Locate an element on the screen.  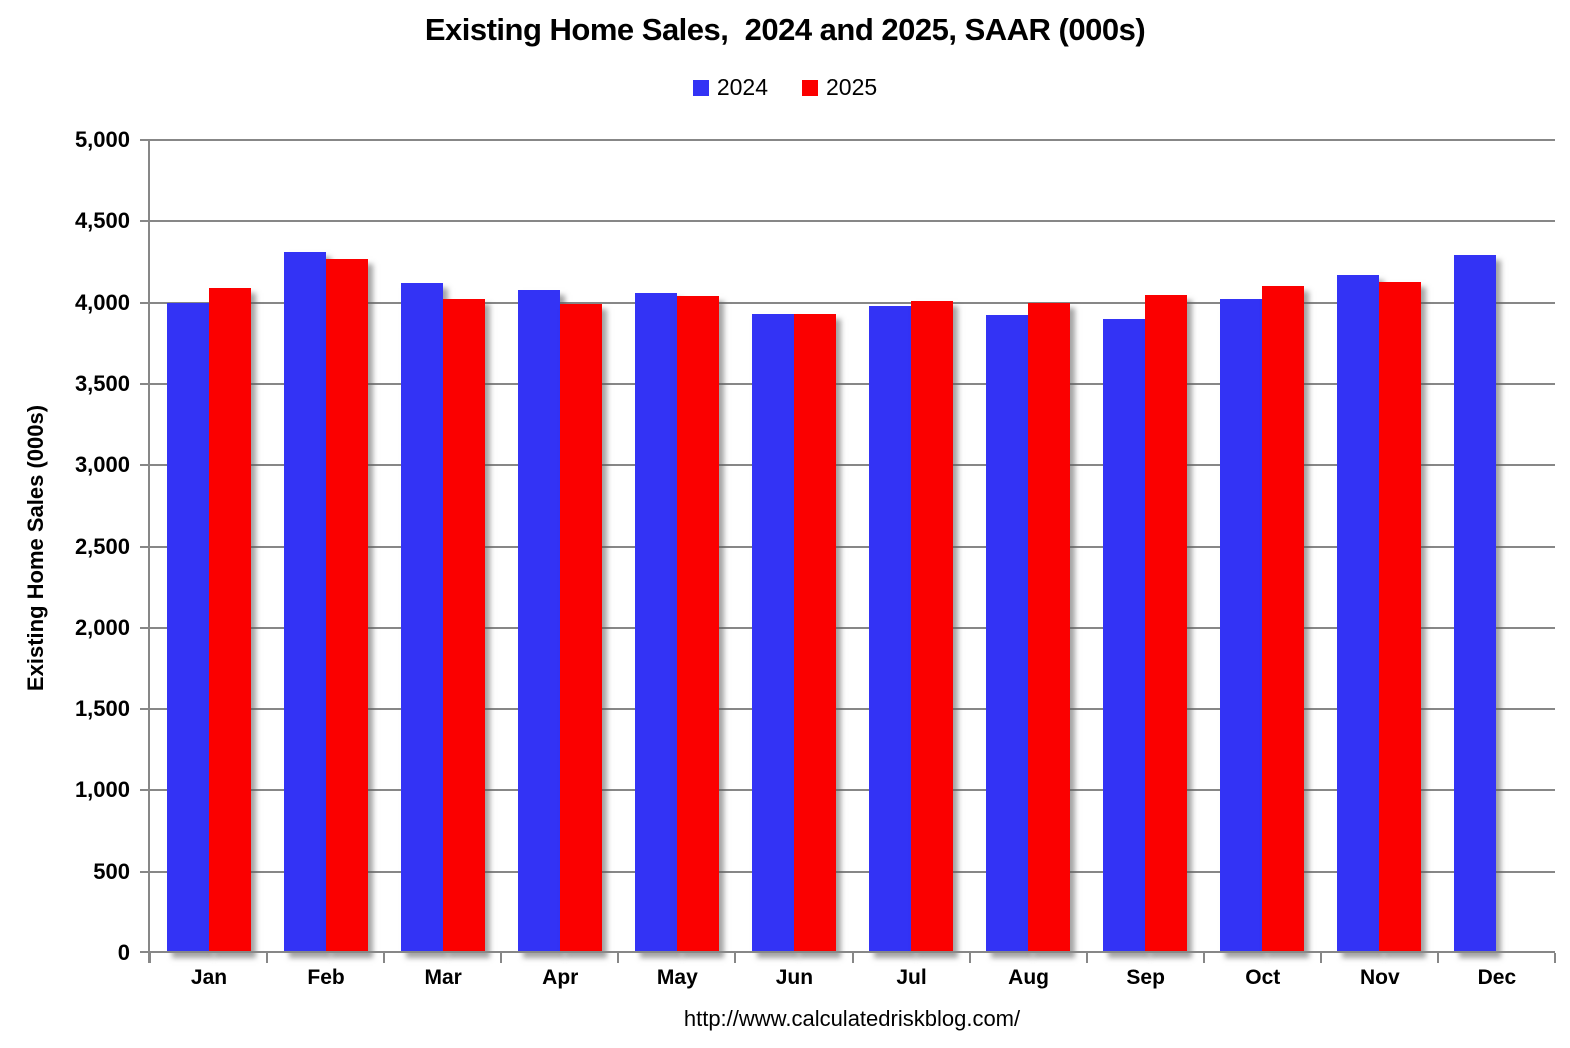
legend-label-2024: 2024 is located at coordinates (742, 87).